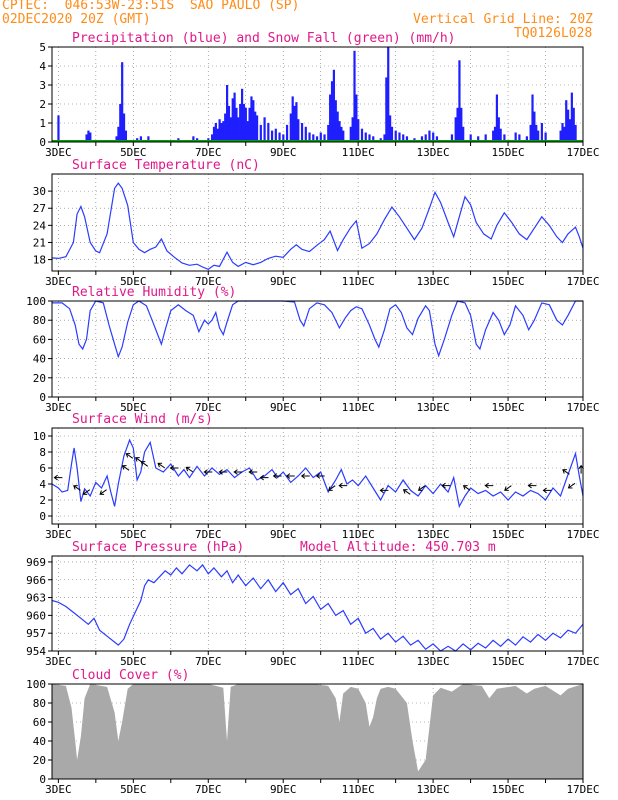 This screenshot has width=618, height=800. Describe the element at coordinates (582, 789) in the screenshot. I see `panel-6-xtick-label-7: 17DEC` at that location.